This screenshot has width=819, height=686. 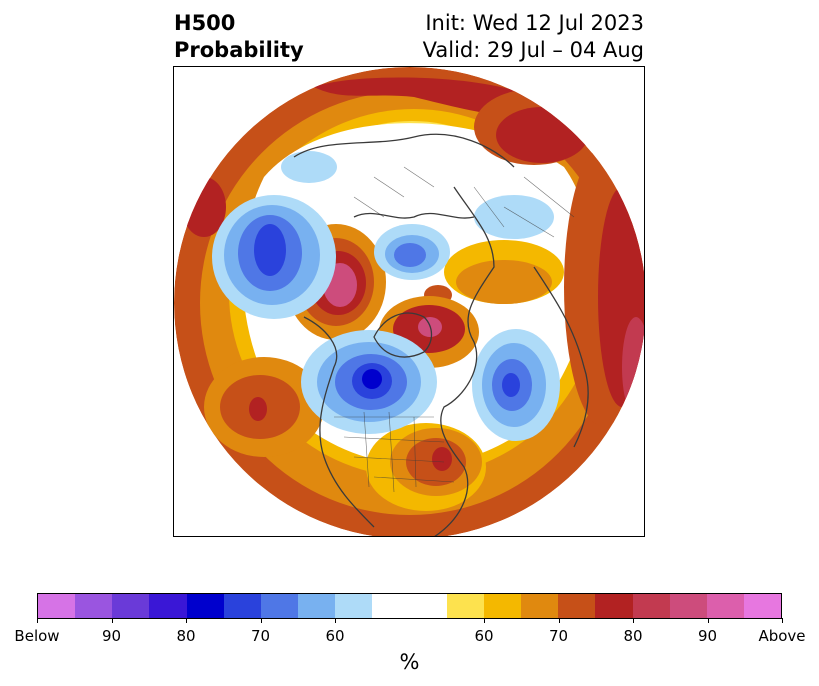 What do you see at coordinates (410, 633) in the screenshot?
I see `colorbar-ticks: Below 90 80 70 60 60 70 80 90 Above` at bounding box center [410, 633].